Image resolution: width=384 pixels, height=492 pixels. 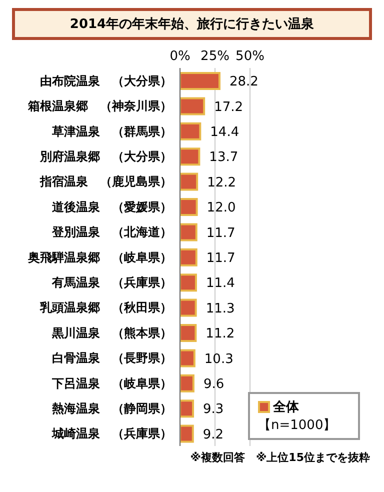 What do you see at coordinates (279, 457) in the screenshot?
I see `text: ※複数回答 ※上位15位までを抜粋` at bounding box center [279, 457].